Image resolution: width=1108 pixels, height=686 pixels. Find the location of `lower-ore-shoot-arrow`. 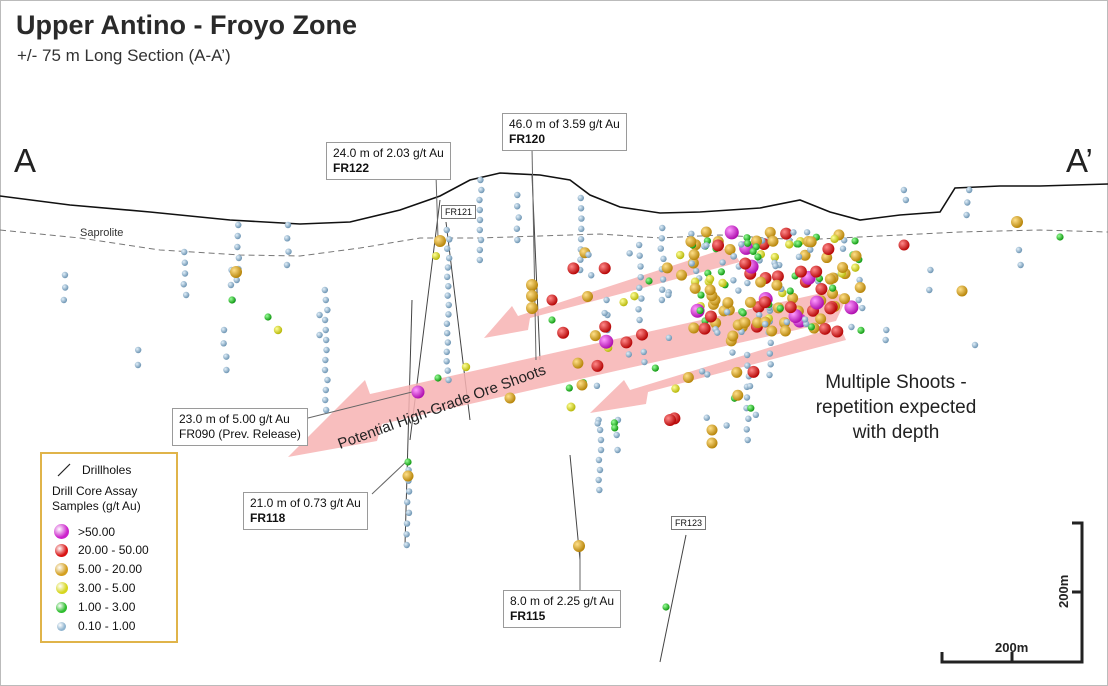

lower-ore-shoot-arrow is located at coordinates (718, 369).